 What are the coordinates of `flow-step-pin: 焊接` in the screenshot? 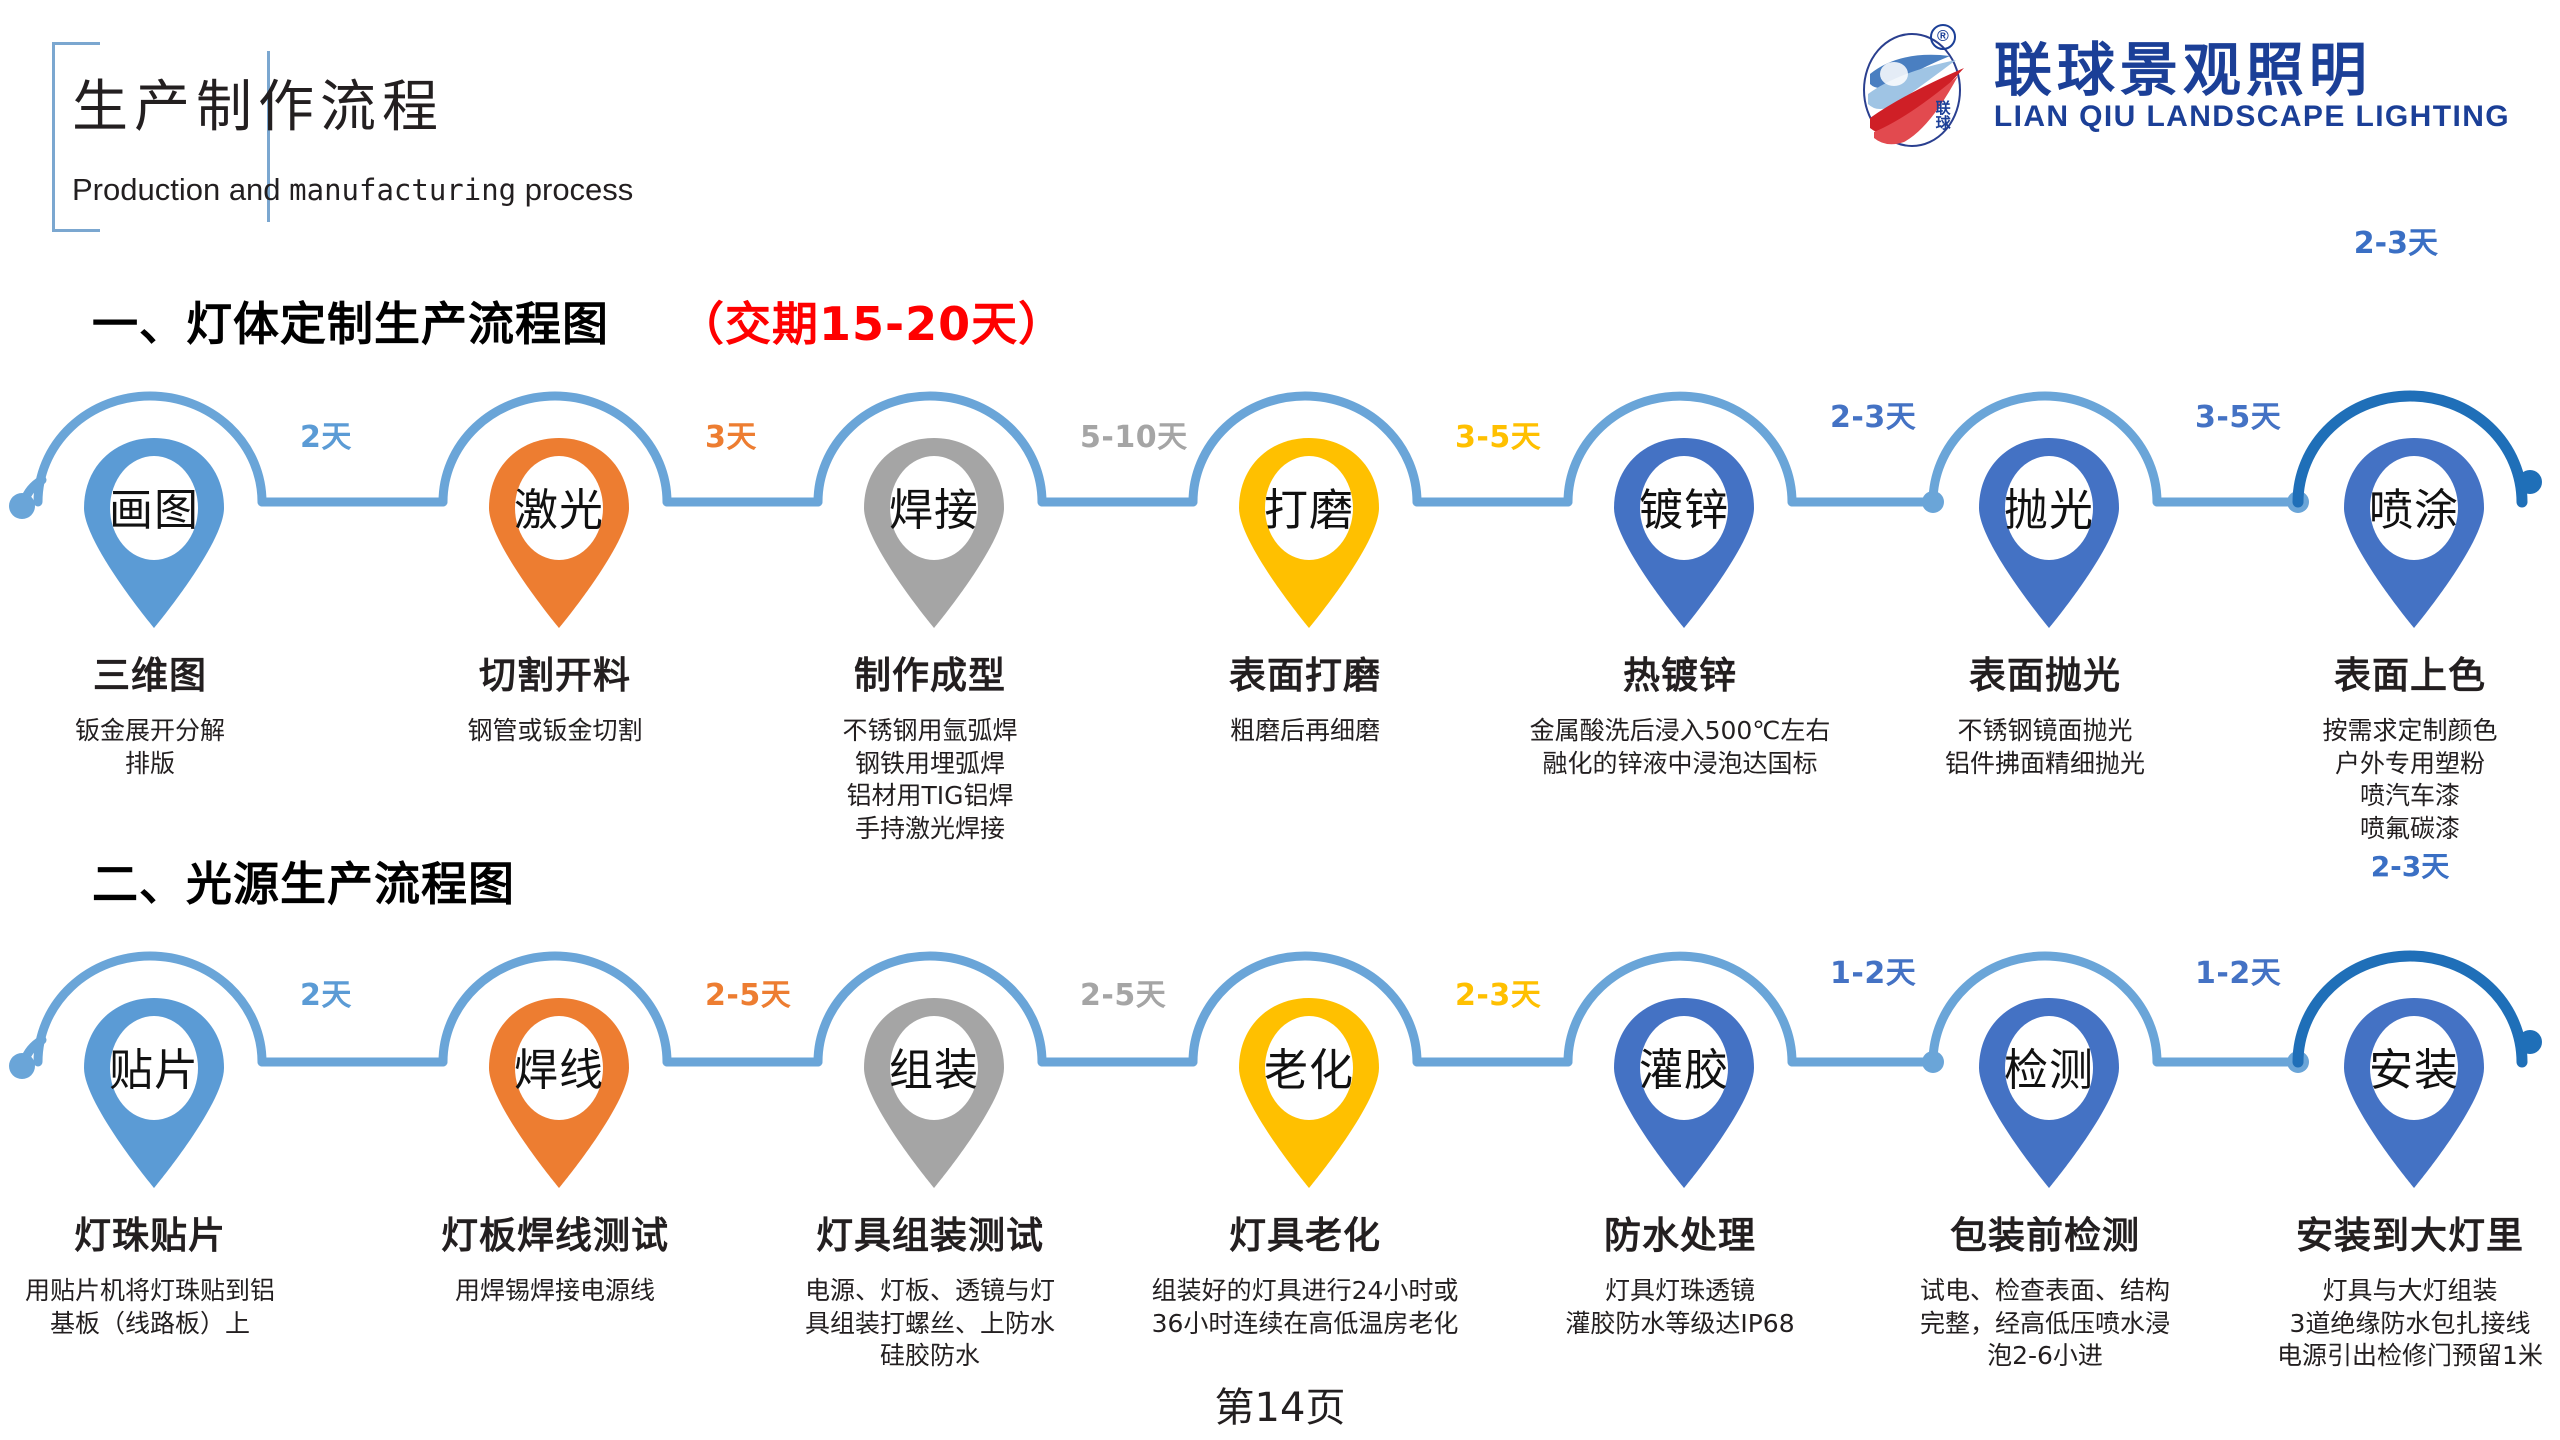 It's located at (930, 530).